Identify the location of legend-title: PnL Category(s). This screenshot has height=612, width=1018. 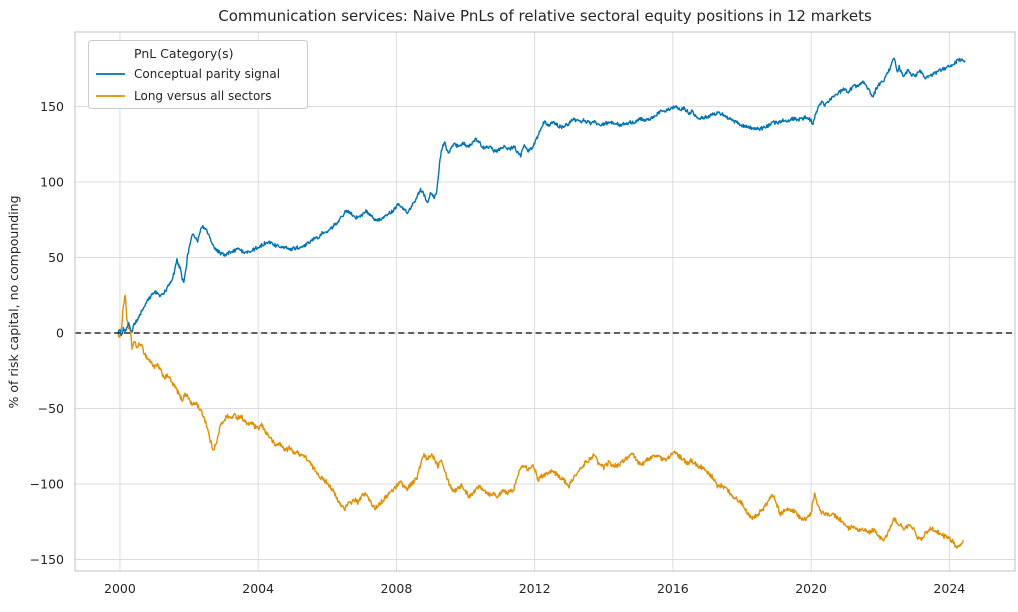
(184, 53).